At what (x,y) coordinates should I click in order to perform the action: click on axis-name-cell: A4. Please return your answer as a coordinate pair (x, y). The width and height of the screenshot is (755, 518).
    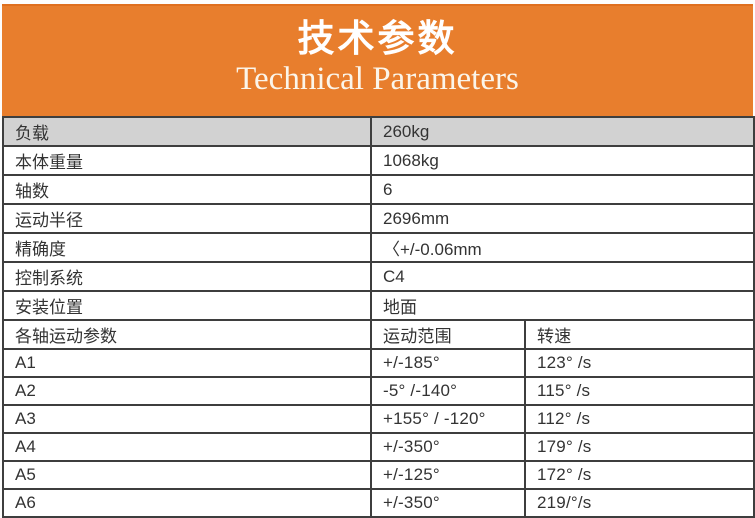
    Looking at the image, I should click on (187, 447).